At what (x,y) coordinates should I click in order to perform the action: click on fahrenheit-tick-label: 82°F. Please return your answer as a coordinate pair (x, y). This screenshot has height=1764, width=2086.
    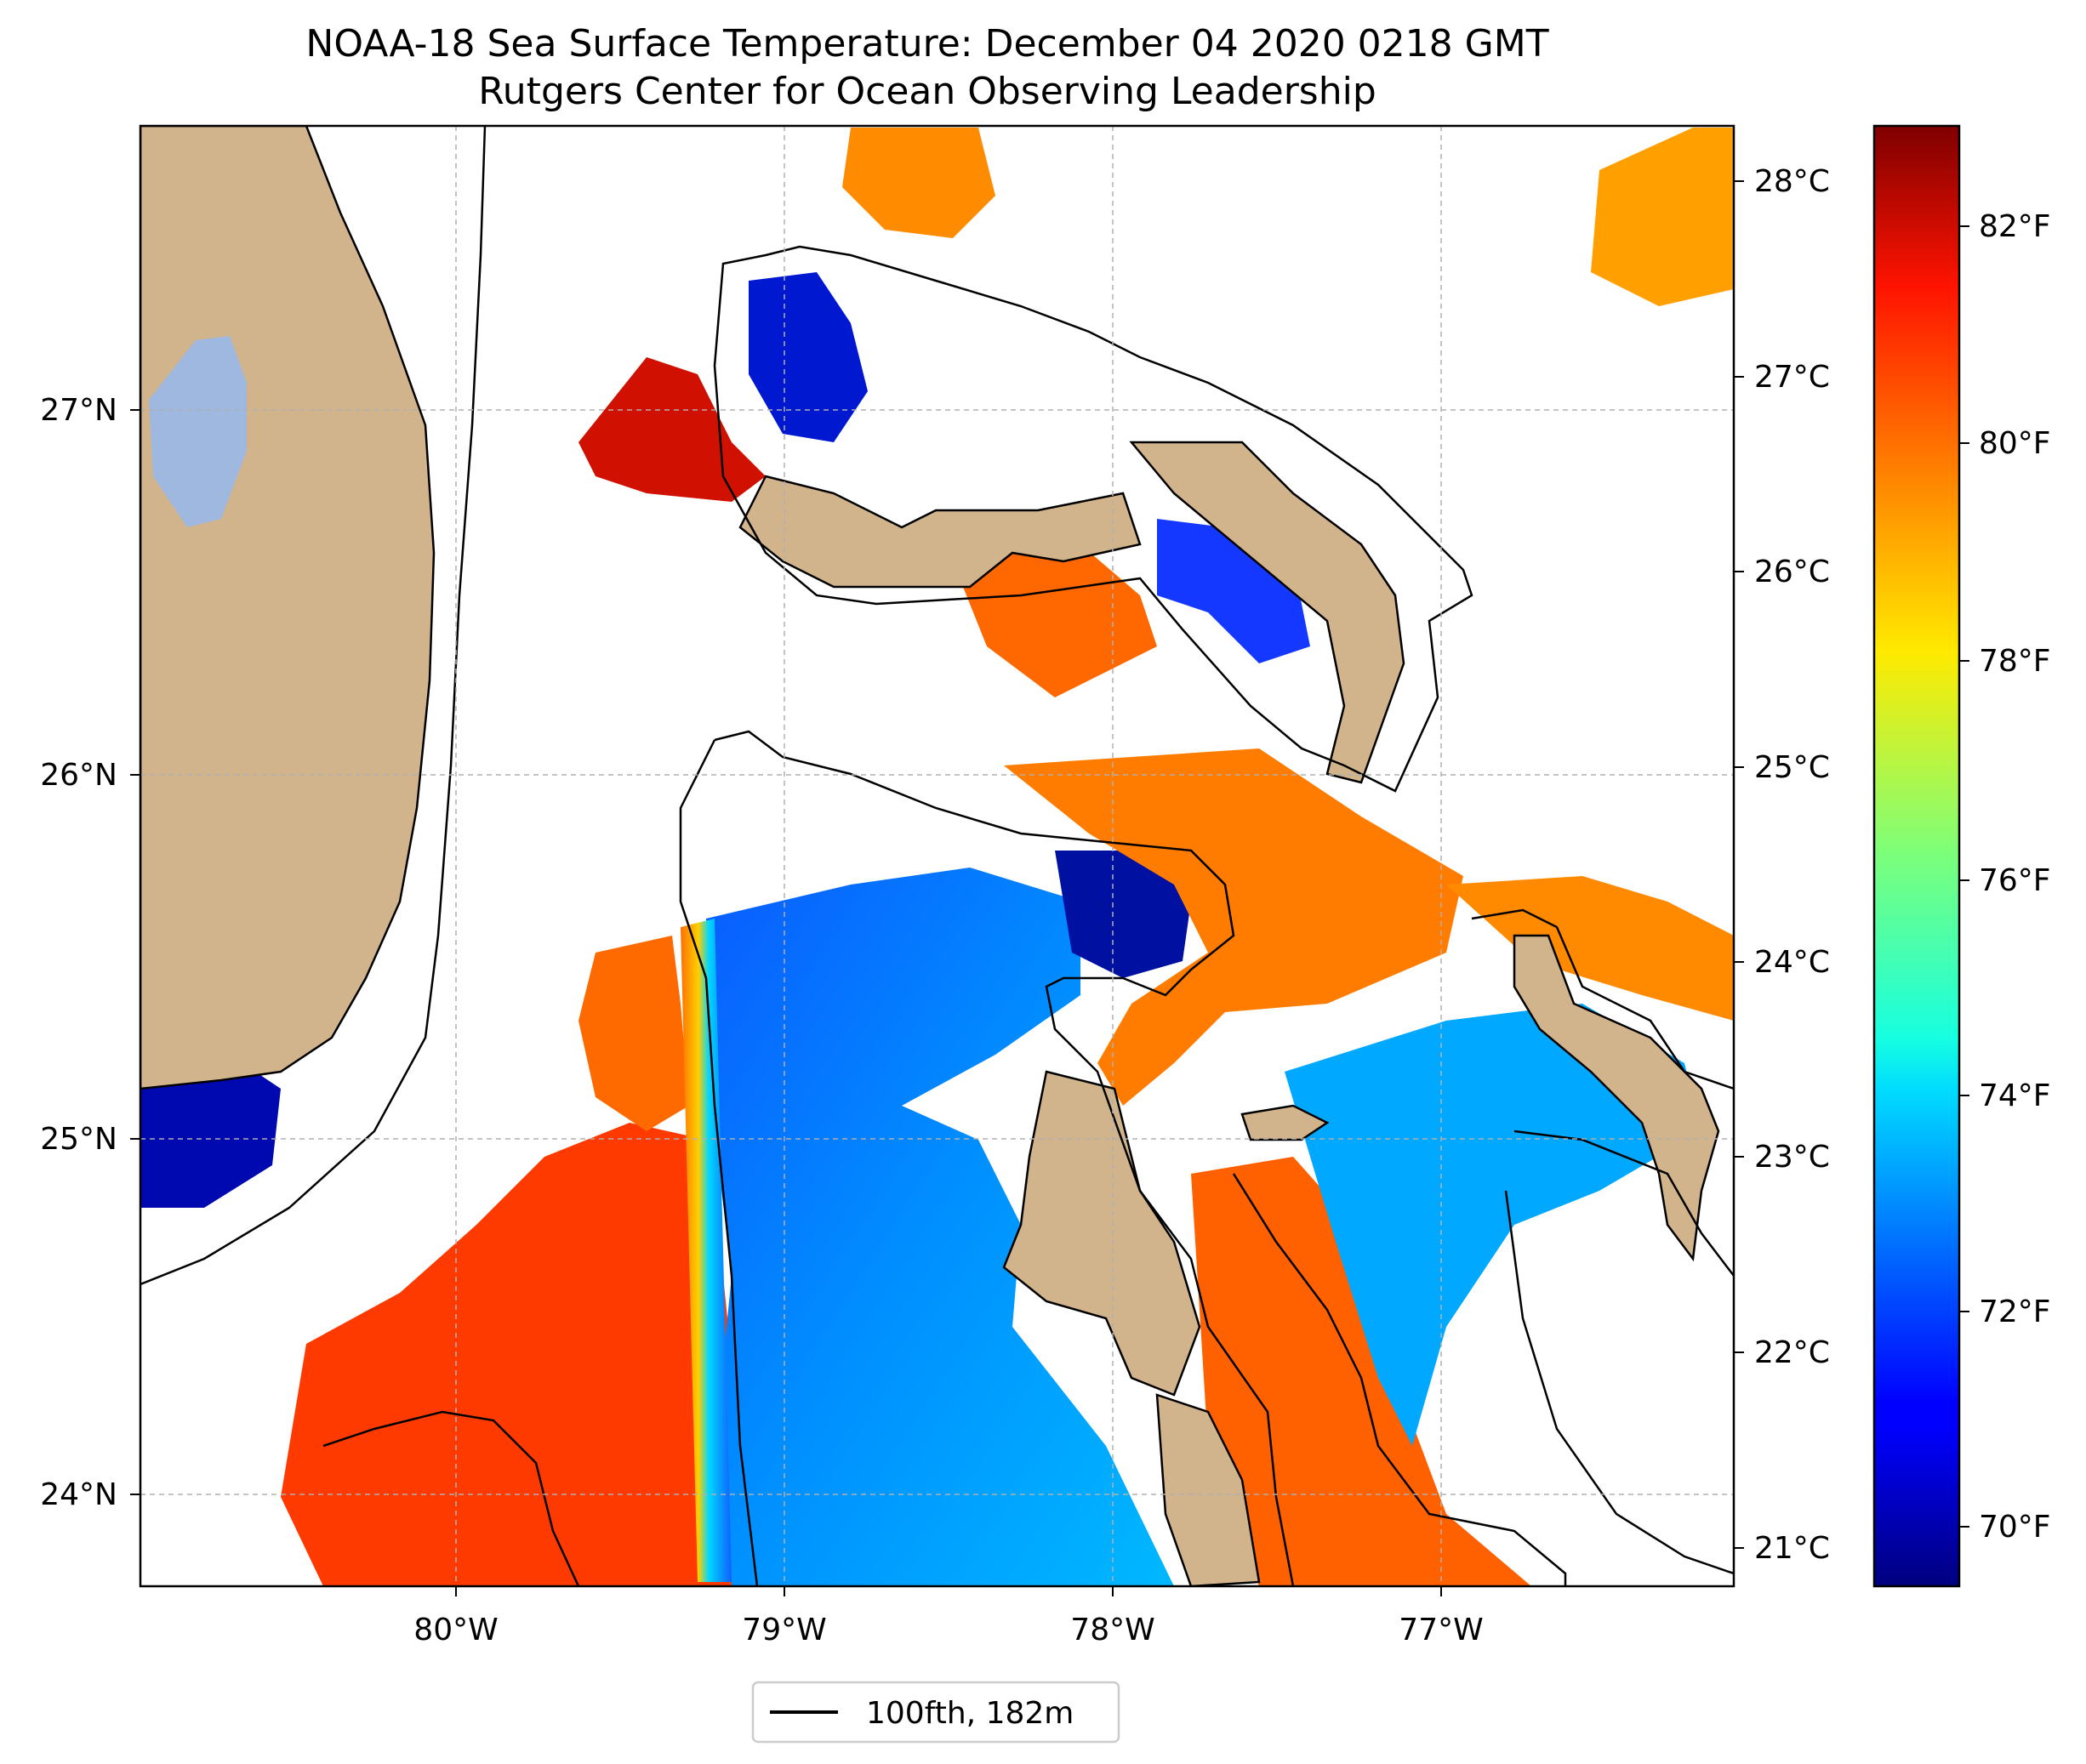
    Looking at the image, I should click on (2015, 226).